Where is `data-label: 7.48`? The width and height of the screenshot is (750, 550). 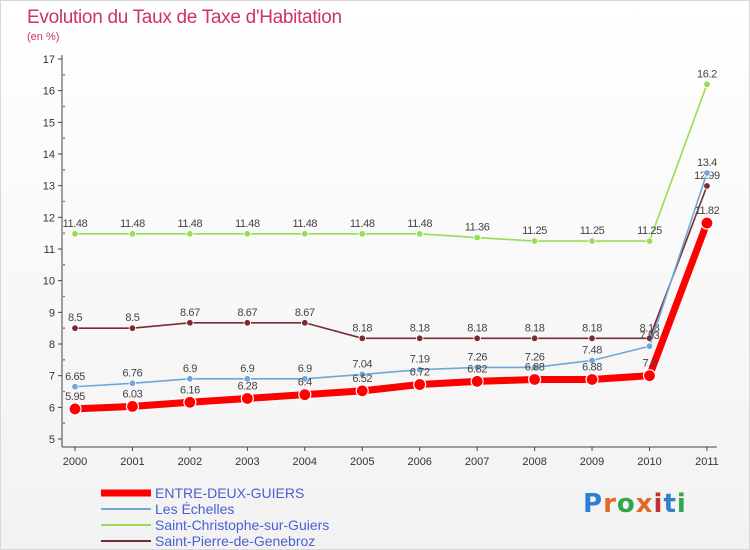
data-label: 7.48 is located at coordinates (592, 350).